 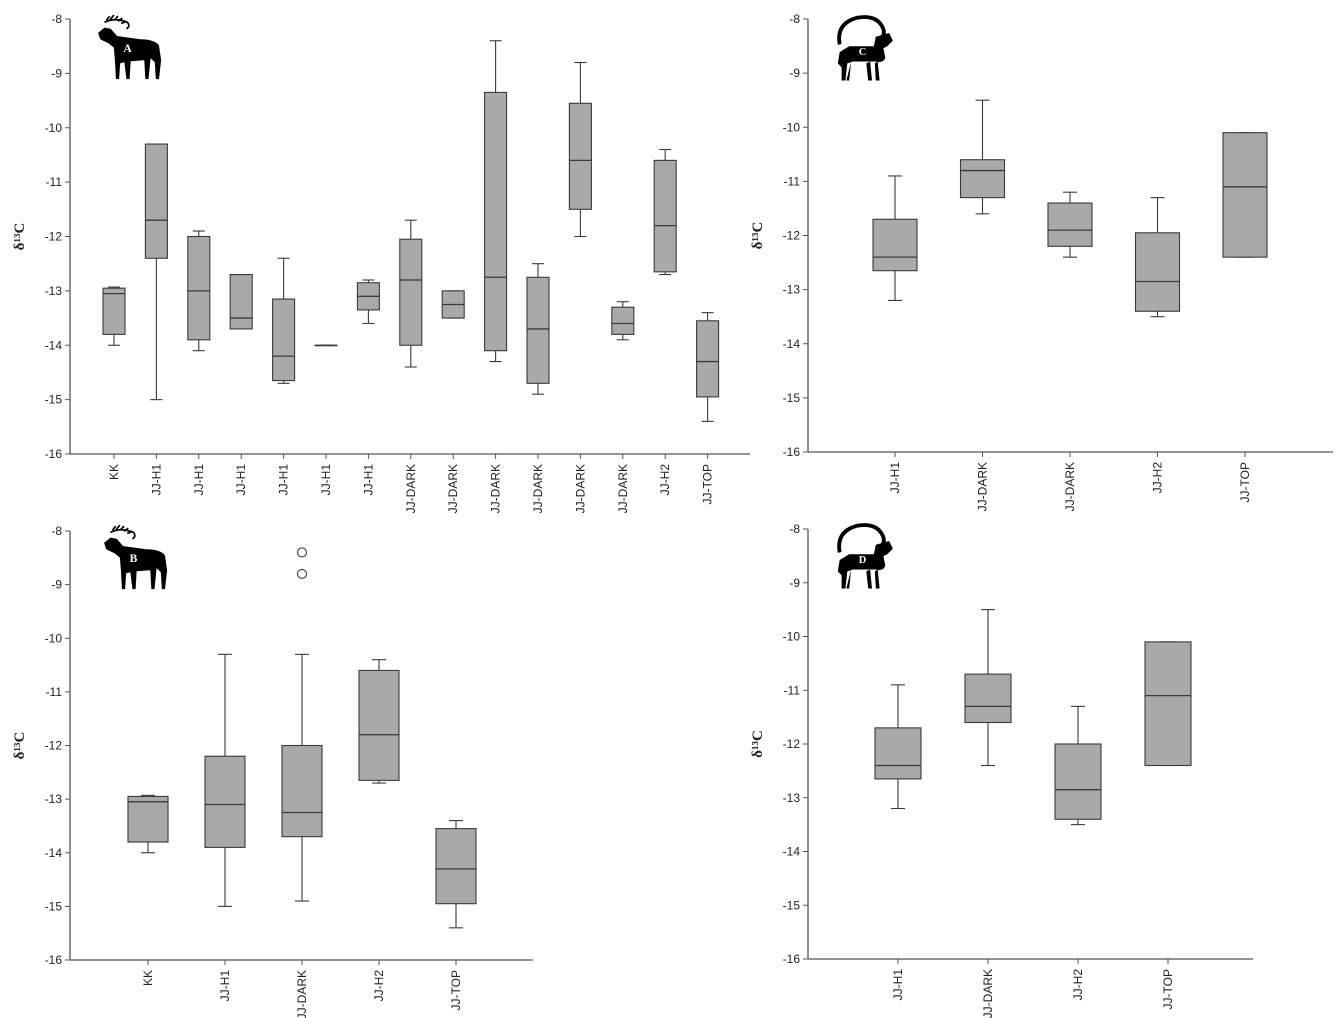 I want to click on panel-letter: C, so click(x=863, y=52).